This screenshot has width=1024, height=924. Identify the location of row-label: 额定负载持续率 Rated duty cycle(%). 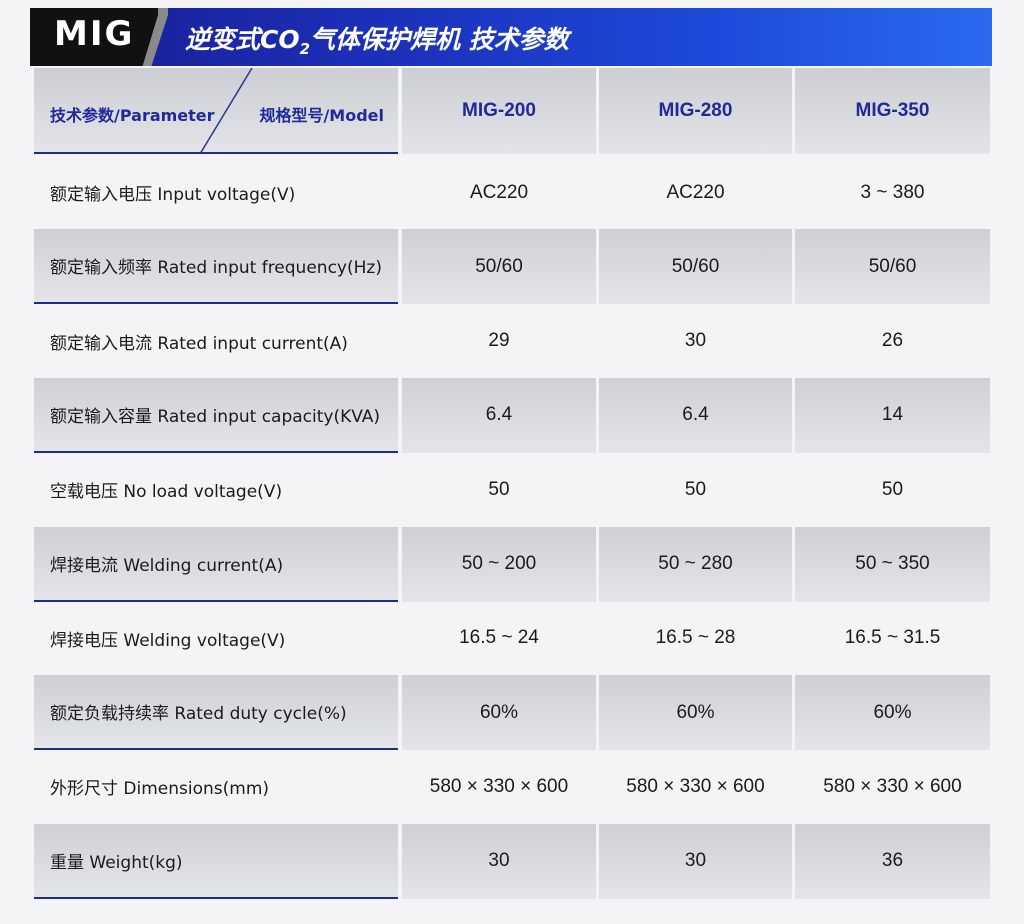
(216, 713).